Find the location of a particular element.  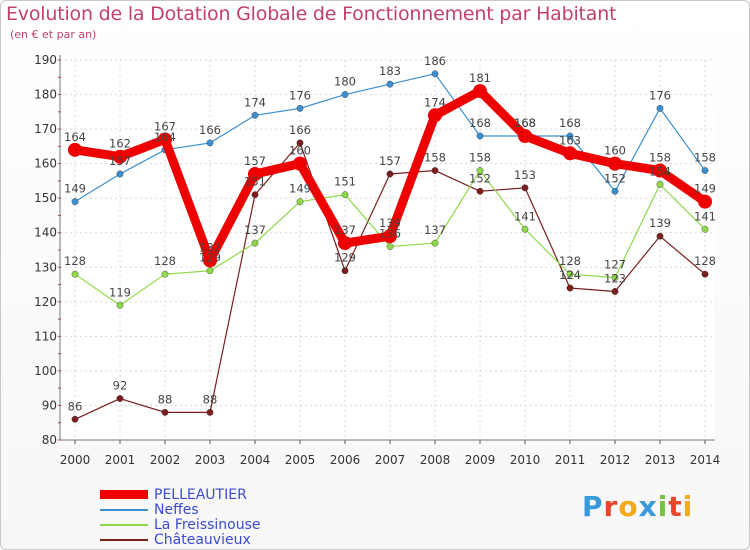

logo-letter: x is located at coordinates (648, 506).